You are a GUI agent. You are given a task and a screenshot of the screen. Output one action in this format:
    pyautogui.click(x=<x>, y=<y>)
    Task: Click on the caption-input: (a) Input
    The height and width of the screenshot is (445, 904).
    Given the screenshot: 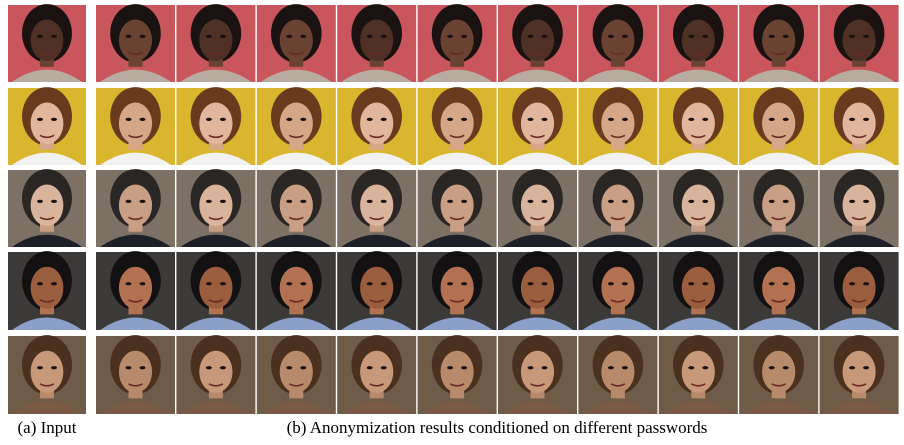 What is the action you would take?
    pyautogui.click(x=46, y=427)
    